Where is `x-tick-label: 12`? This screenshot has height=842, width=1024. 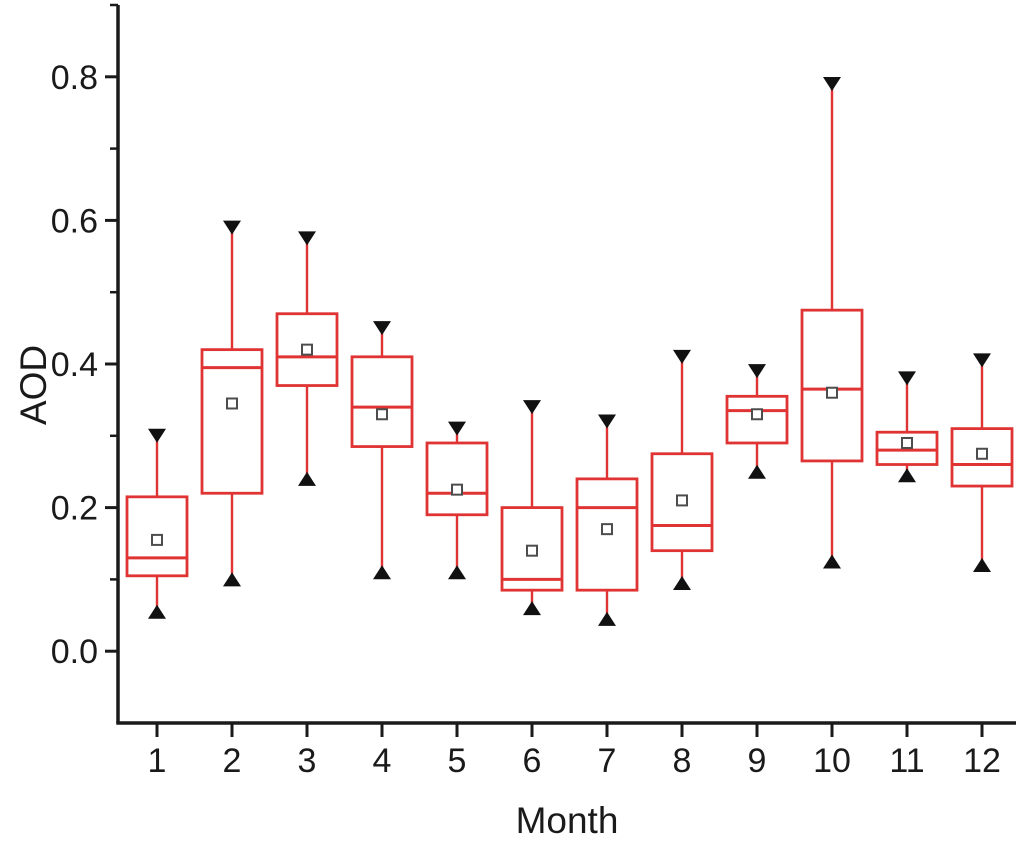 x-tick-label: 12 is located at coordinates (982, 761).